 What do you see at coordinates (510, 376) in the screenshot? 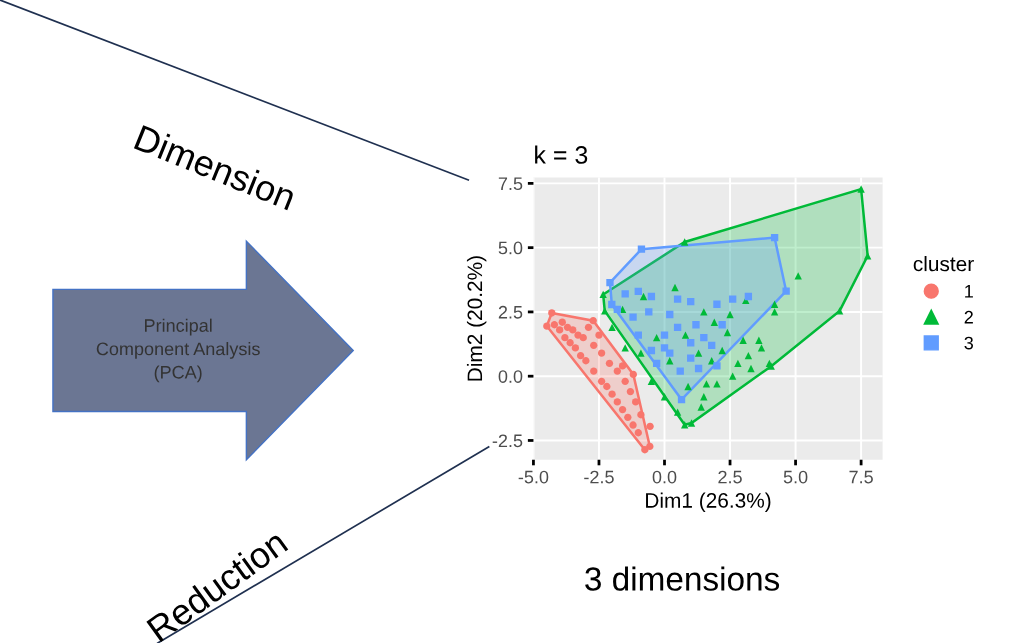
I see `y-tick-label: 0.0` at bounding box center [510, 376].